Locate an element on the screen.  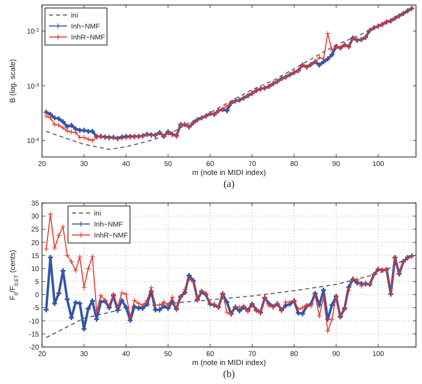
text: (b) is located at coordinates (229, 374).